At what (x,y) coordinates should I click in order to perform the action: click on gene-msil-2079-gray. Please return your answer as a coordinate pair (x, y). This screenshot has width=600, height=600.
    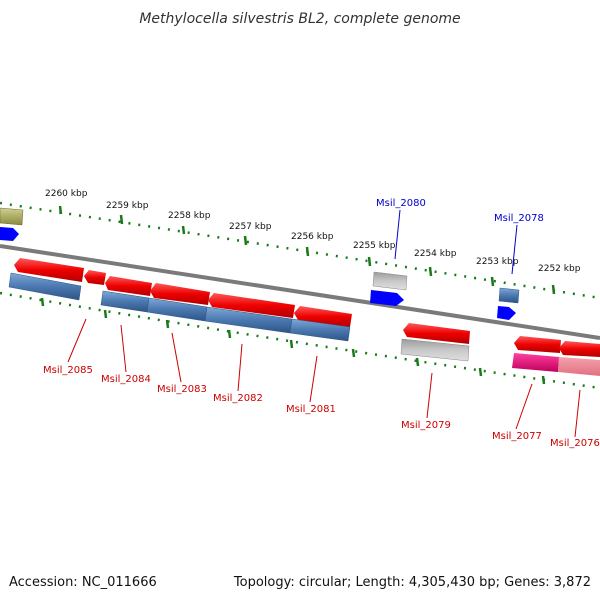
    Looking at the image, I should click on (435, 350).